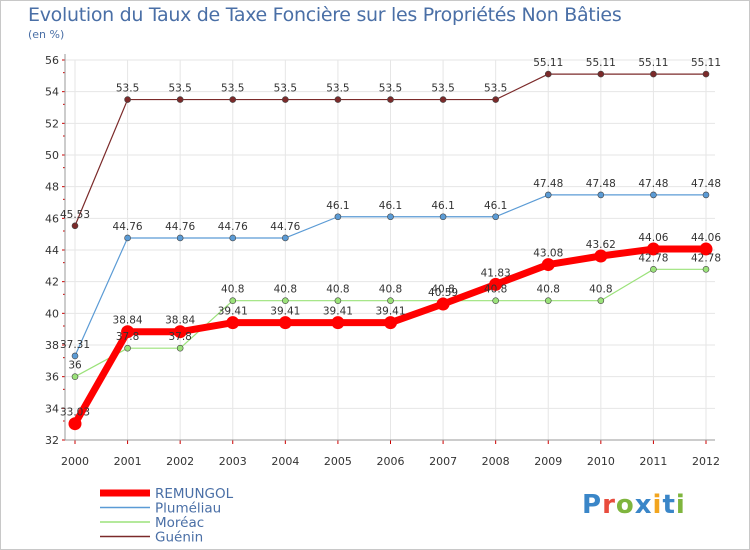  I want to click on y-tick-label: 36, so click(52, 377).